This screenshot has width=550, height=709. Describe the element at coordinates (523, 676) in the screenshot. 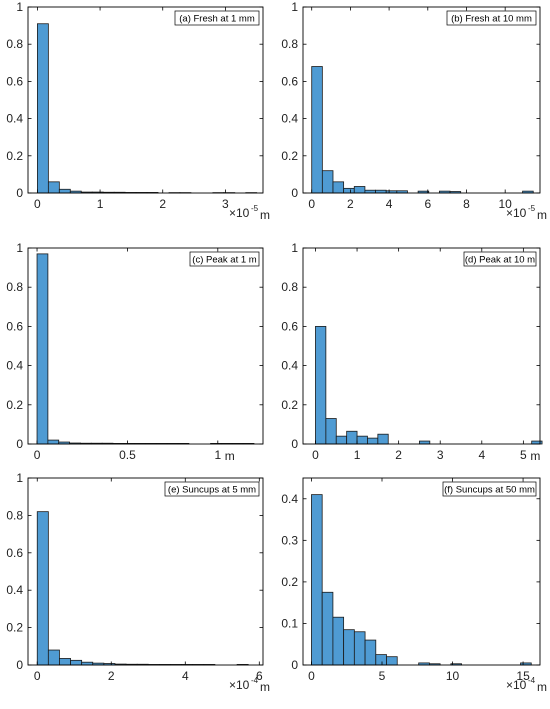

I see `x-tick-label: 15` at that location.